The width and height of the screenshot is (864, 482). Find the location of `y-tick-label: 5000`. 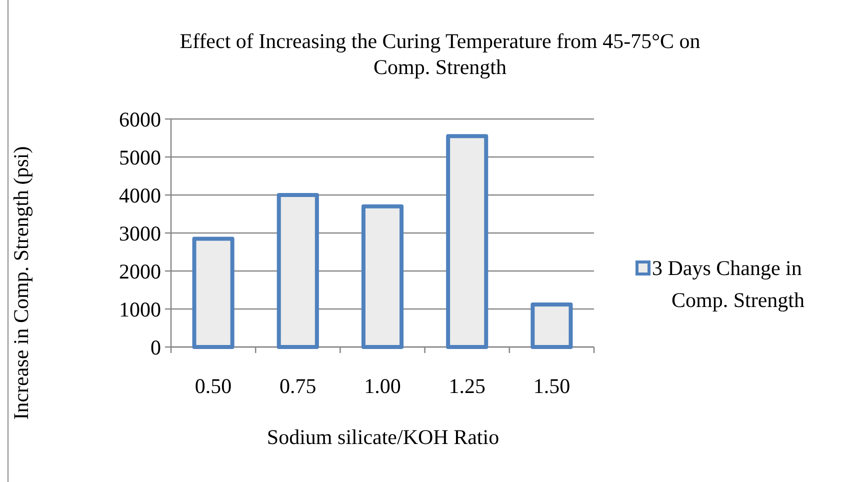

y-tick-label: 5000 is located at coordinates (140, 157).